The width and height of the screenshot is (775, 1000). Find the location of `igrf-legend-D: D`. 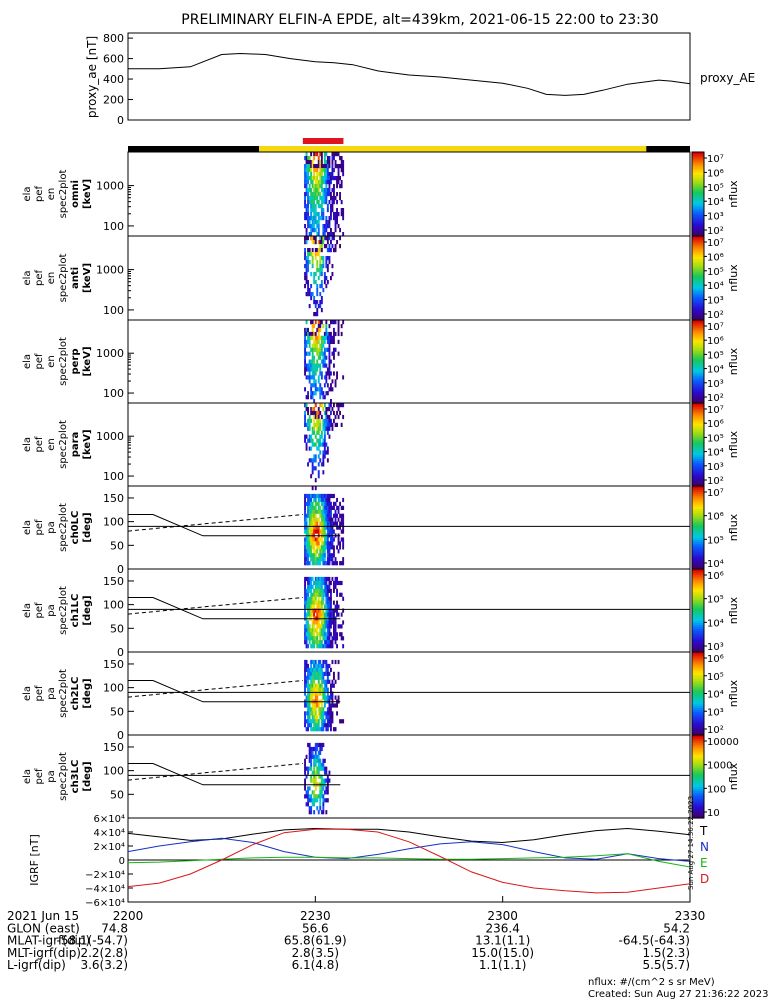

igrf-legend-D: D is located at coordinates (704, 879).